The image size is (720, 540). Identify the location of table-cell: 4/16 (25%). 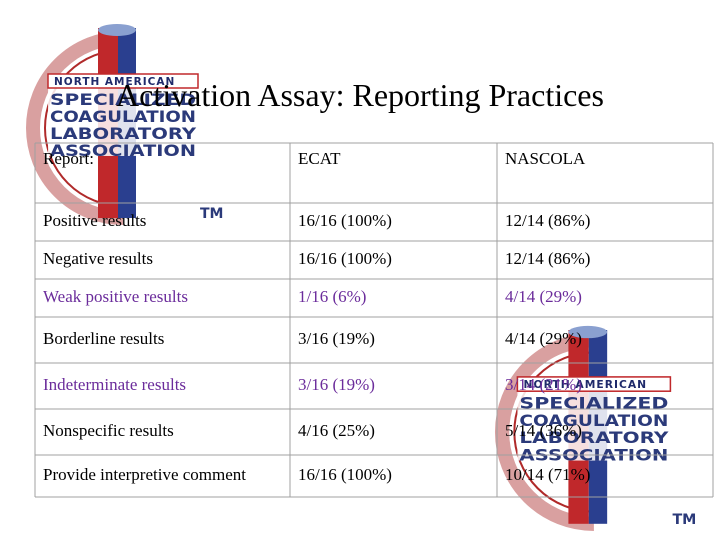
(336, 430).